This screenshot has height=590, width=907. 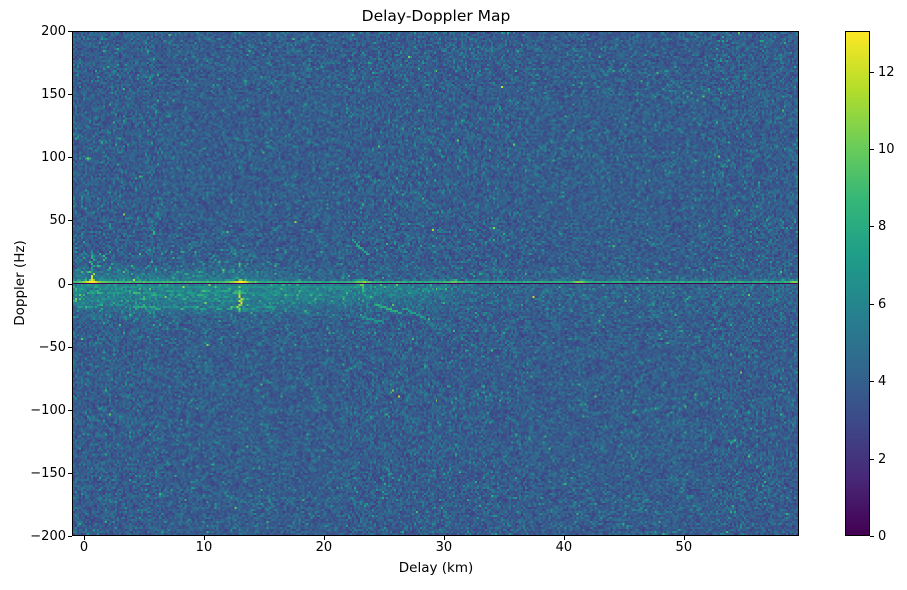 I want to click on x-tick-label: 10, so click(x=204, y=547).